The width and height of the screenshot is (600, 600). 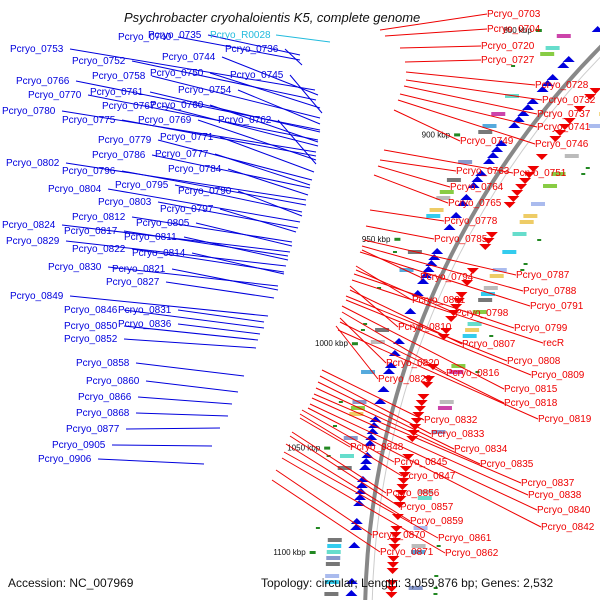 What do you see at coordinates (541, 328) in the screenshot?
I see `reverse-gene-label: Pcryo_0799` at bounding box center [541, 328].